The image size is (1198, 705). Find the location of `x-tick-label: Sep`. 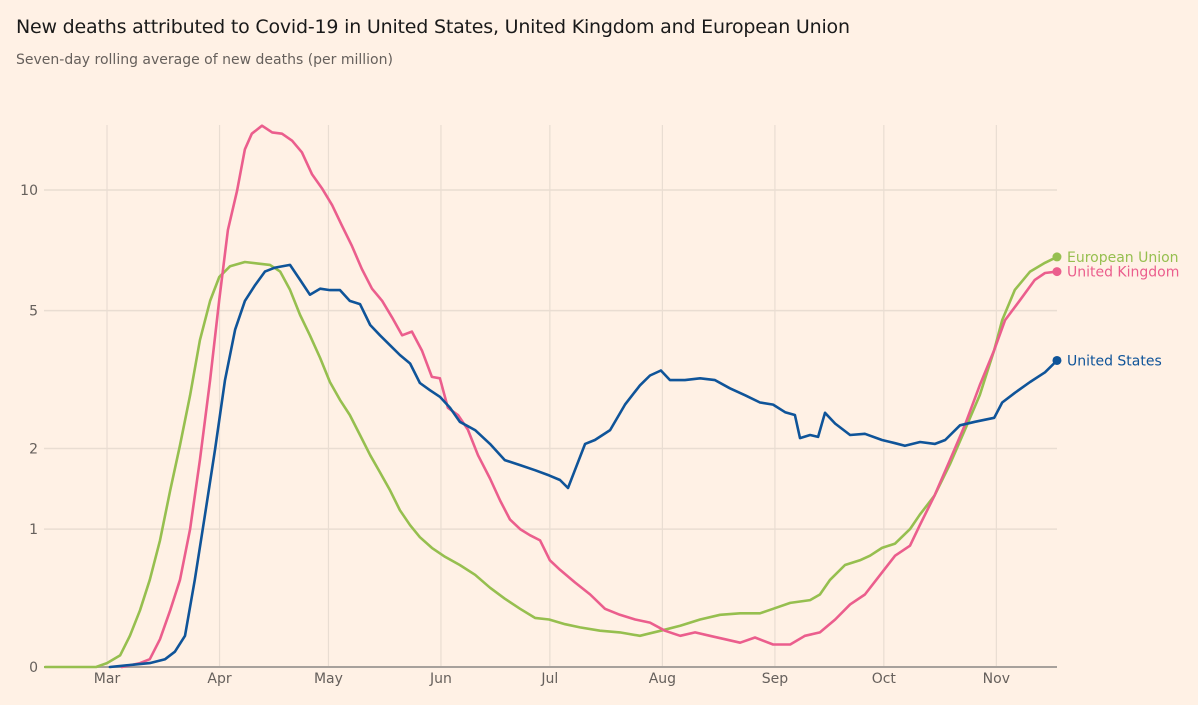

x-tick-label: Sep is located at coordinates (775, 679).